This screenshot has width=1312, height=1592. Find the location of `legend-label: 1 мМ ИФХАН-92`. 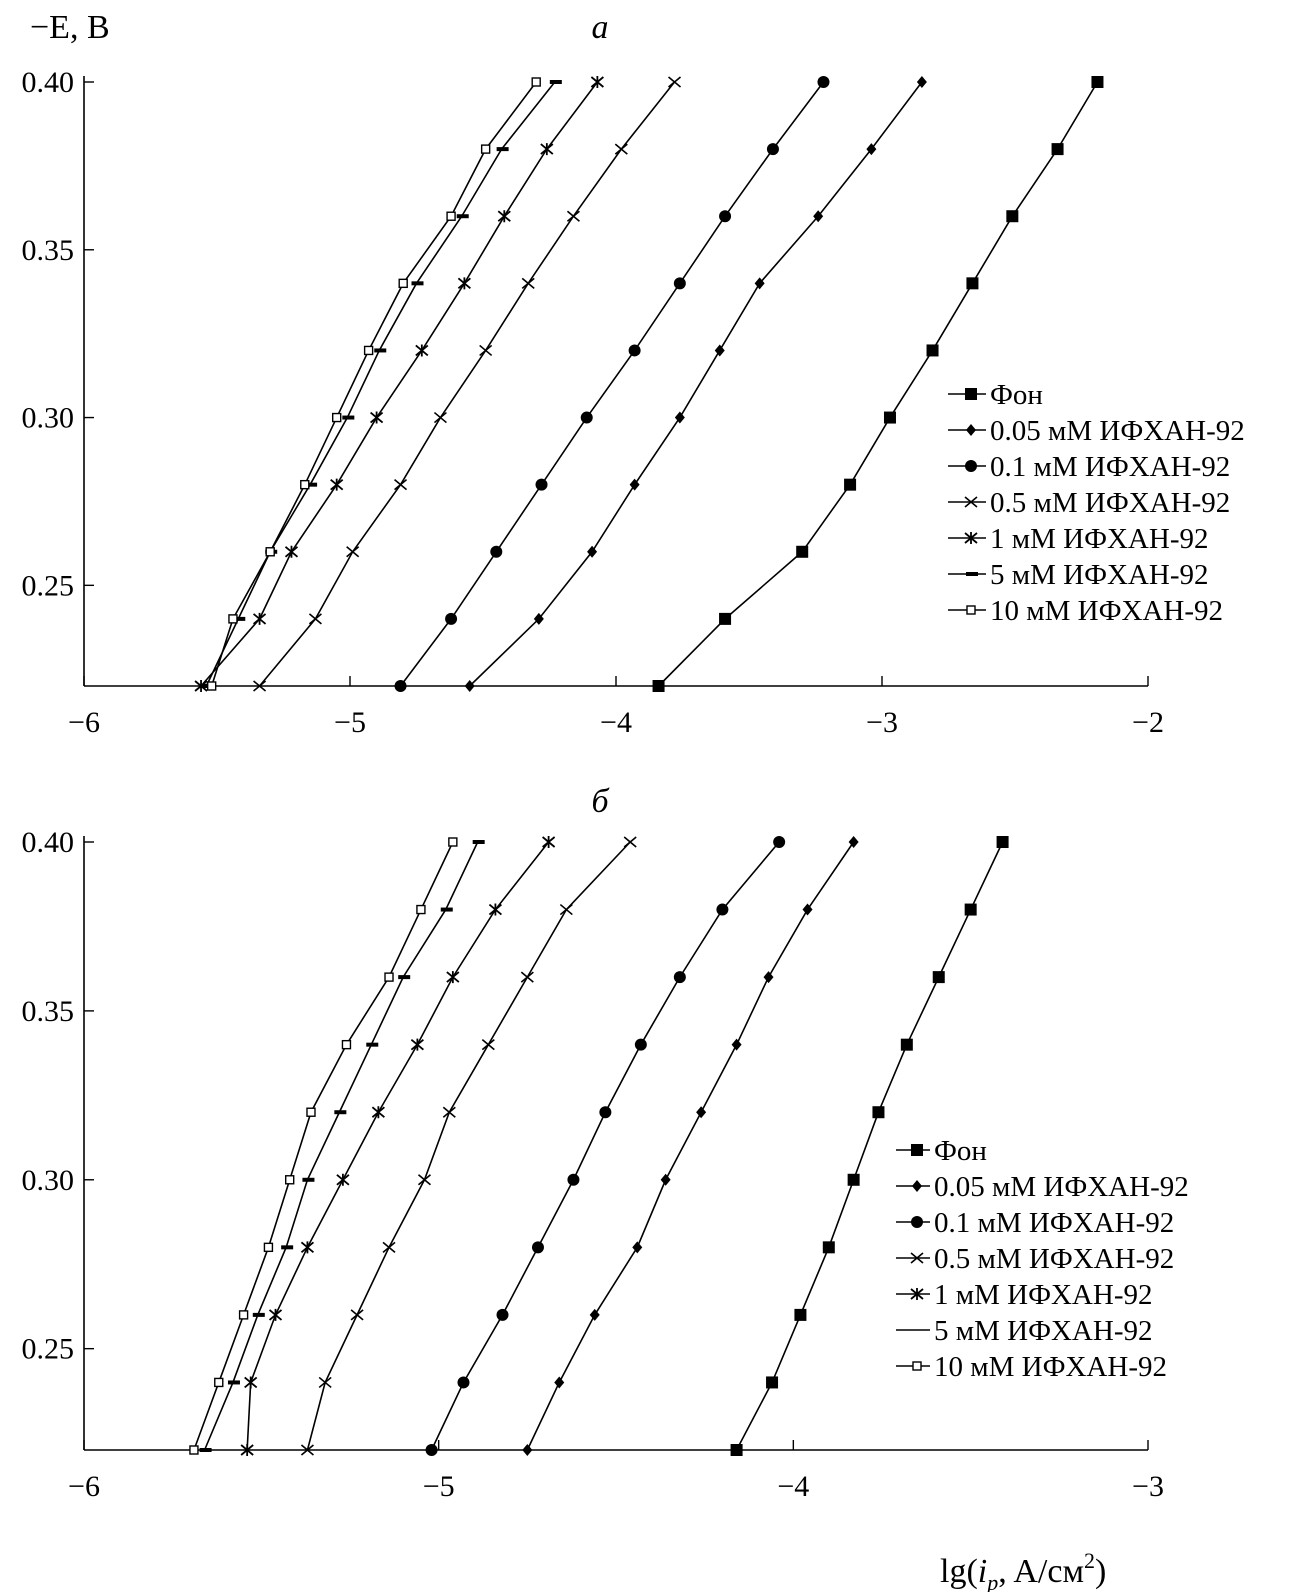

legend-label: 1 мМ ИФХАН-92 is located at coordinates (1043, 1295).